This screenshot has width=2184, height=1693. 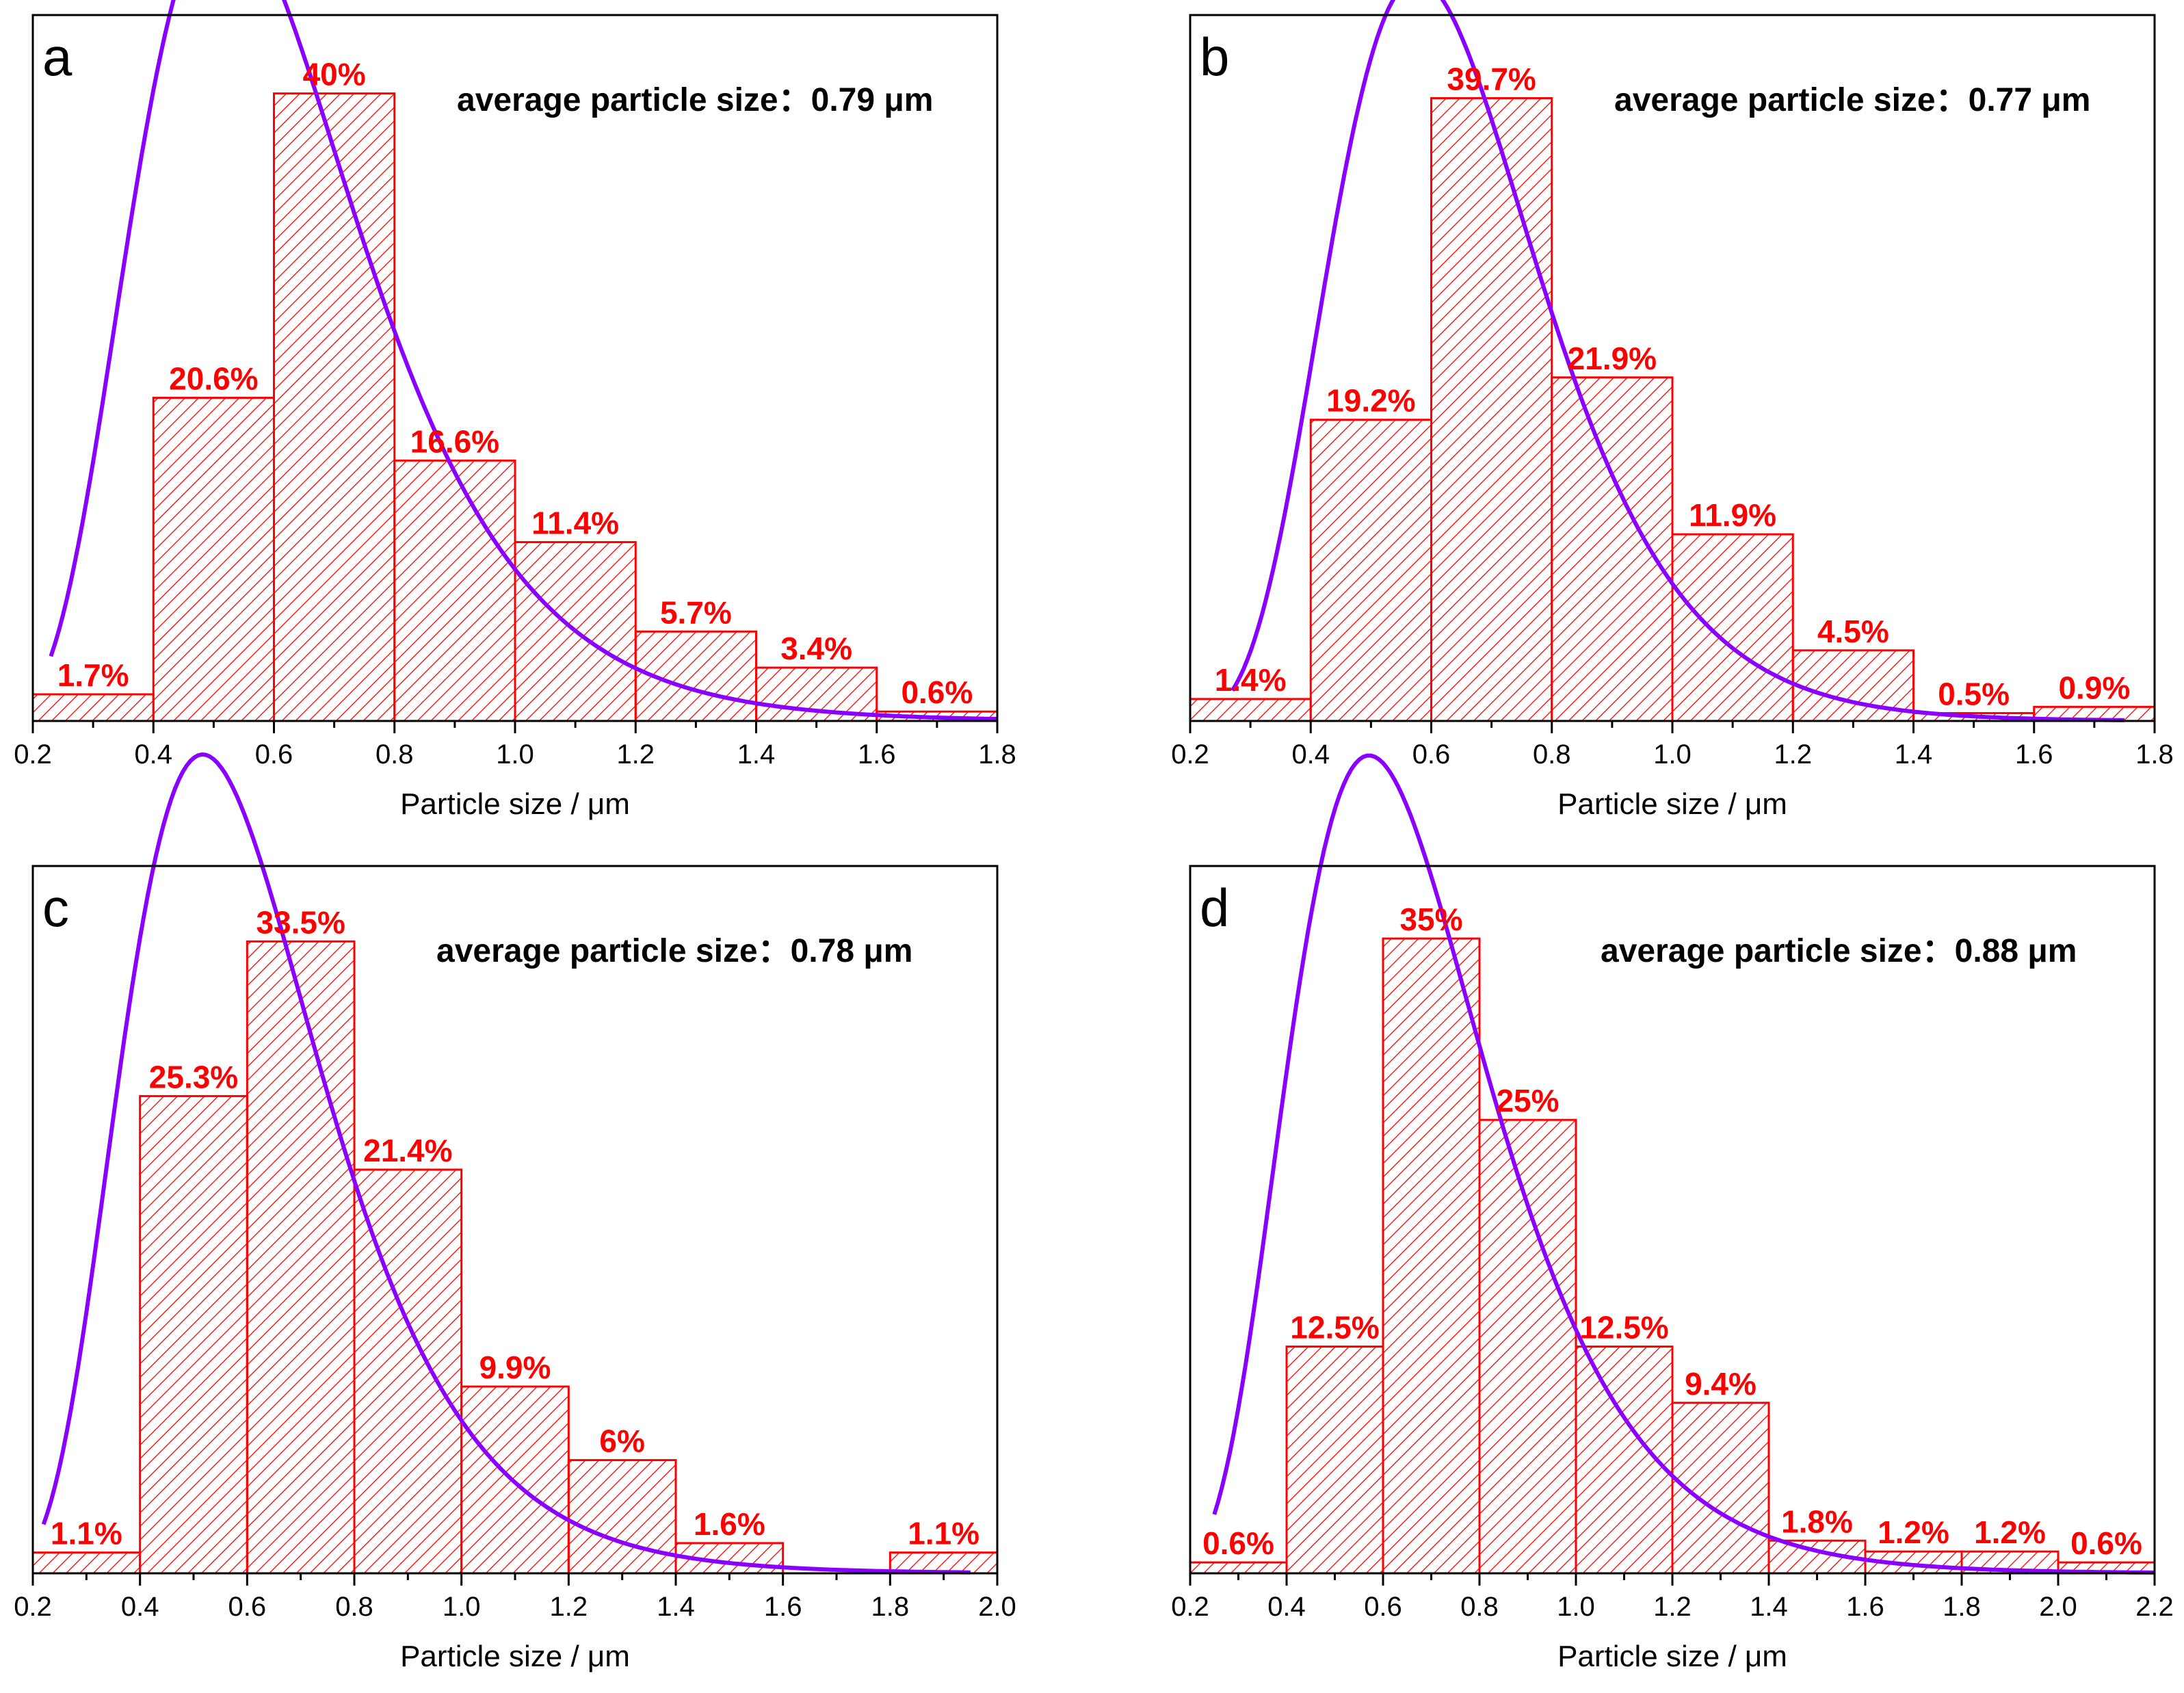 What do you see at coordinates (1251, 680) in the screenshot?
I see `bar-value-label: 1.4%` at bounding box center [1251, 680].